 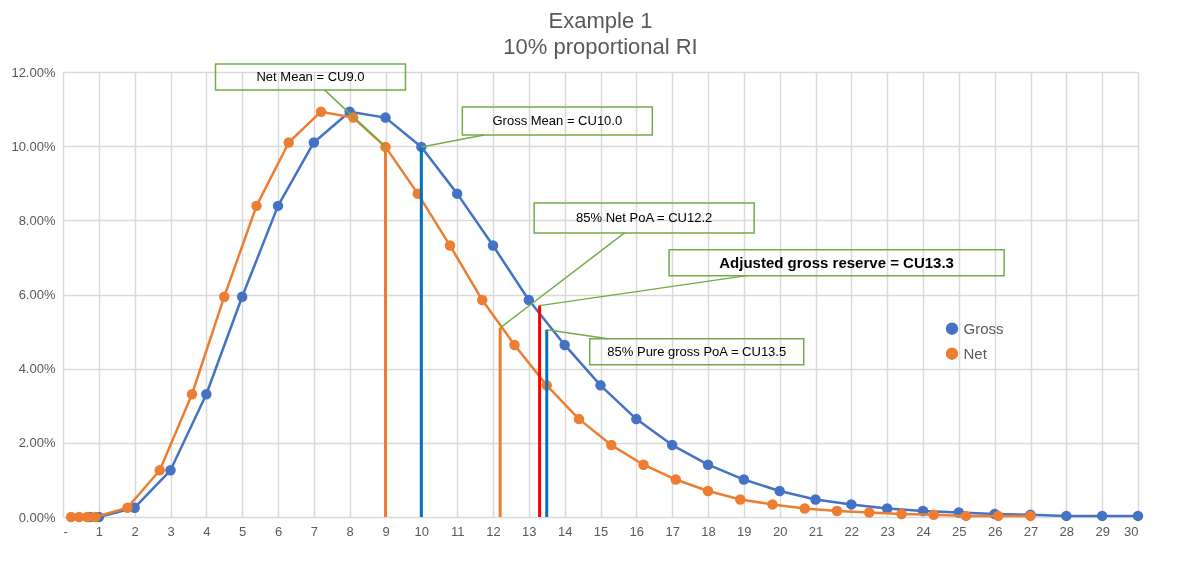 I want to click on x-tick-label: 23, so click(x=887, y=531).